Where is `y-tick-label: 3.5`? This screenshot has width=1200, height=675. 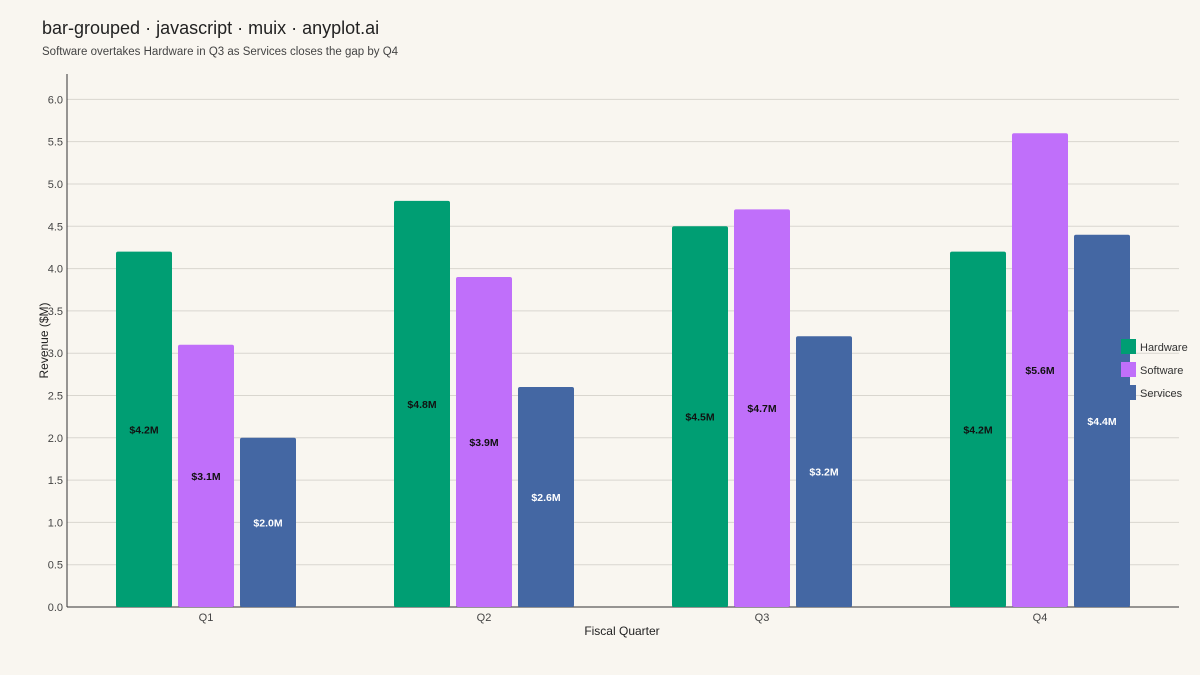 y-tick-label: 3.5 is located at coordinates (55, 312).